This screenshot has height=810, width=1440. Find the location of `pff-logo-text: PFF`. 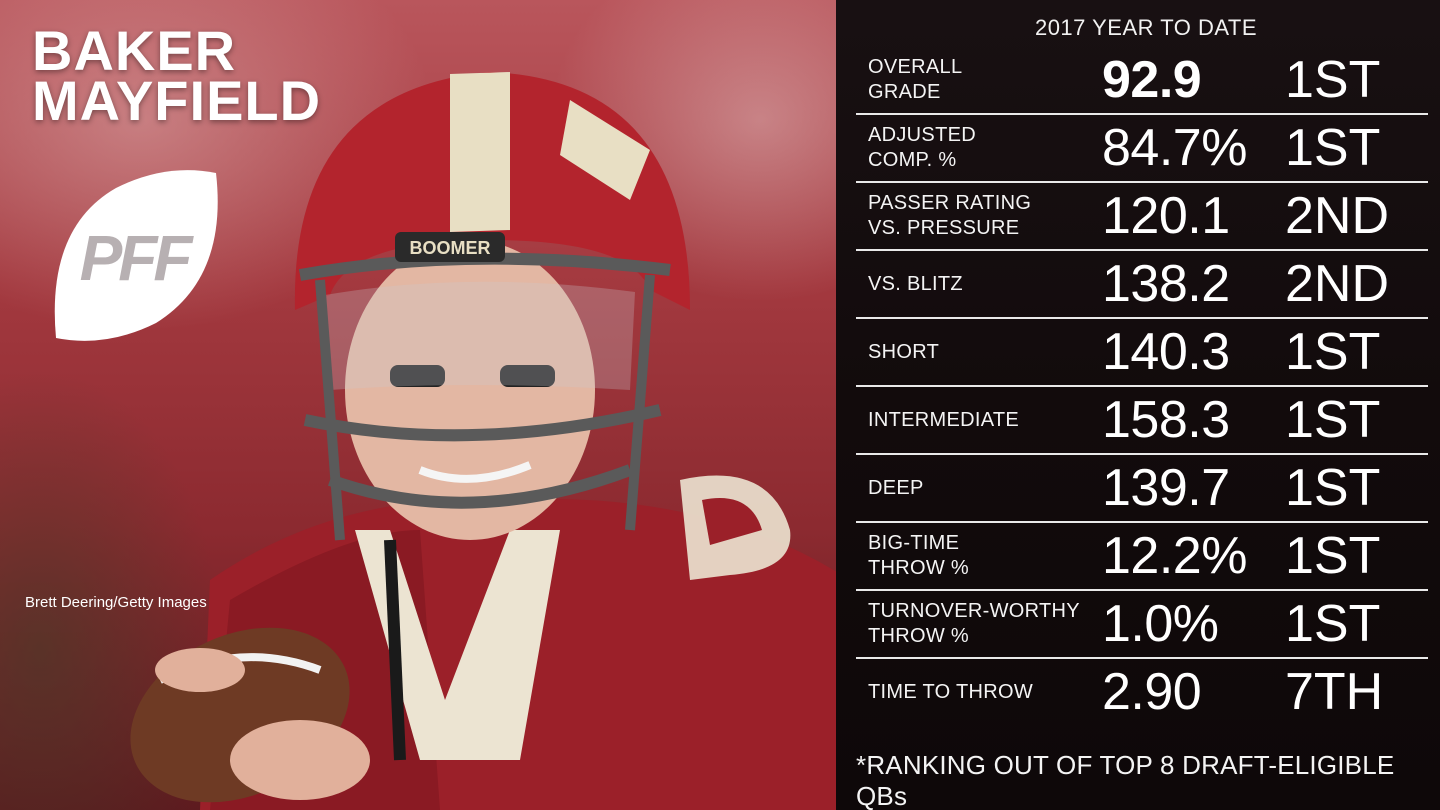

pff-logo-text: PFF is located at coordinates (137, 258).